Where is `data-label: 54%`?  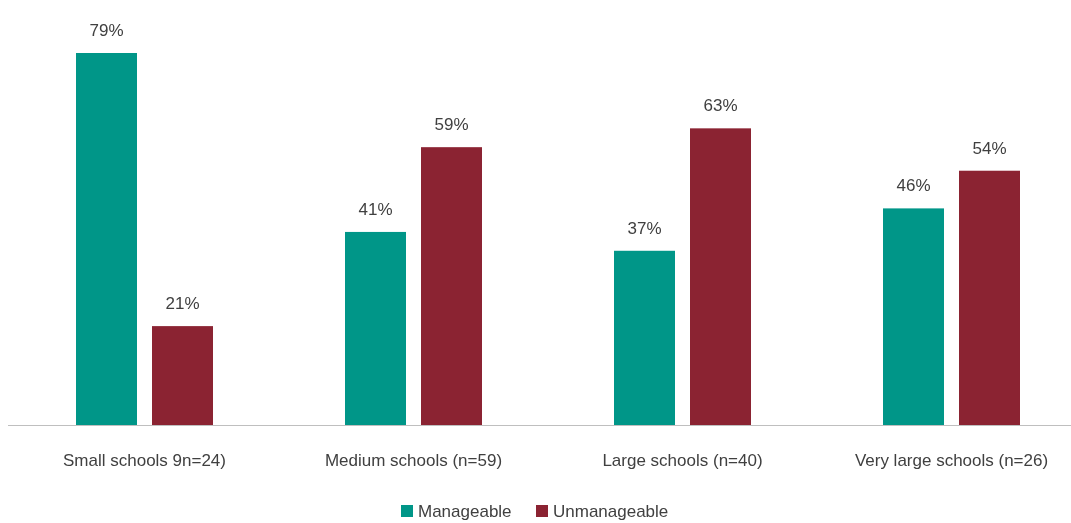
data-label: 54% is located at coordinates (989, 148).